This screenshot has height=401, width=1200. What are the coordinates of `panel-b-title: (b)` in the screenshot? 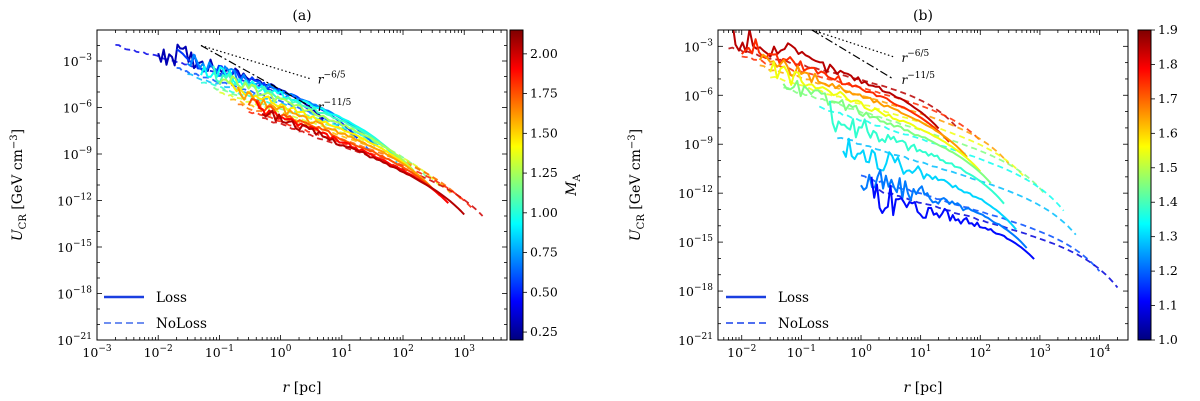 It's located at (923, 16).